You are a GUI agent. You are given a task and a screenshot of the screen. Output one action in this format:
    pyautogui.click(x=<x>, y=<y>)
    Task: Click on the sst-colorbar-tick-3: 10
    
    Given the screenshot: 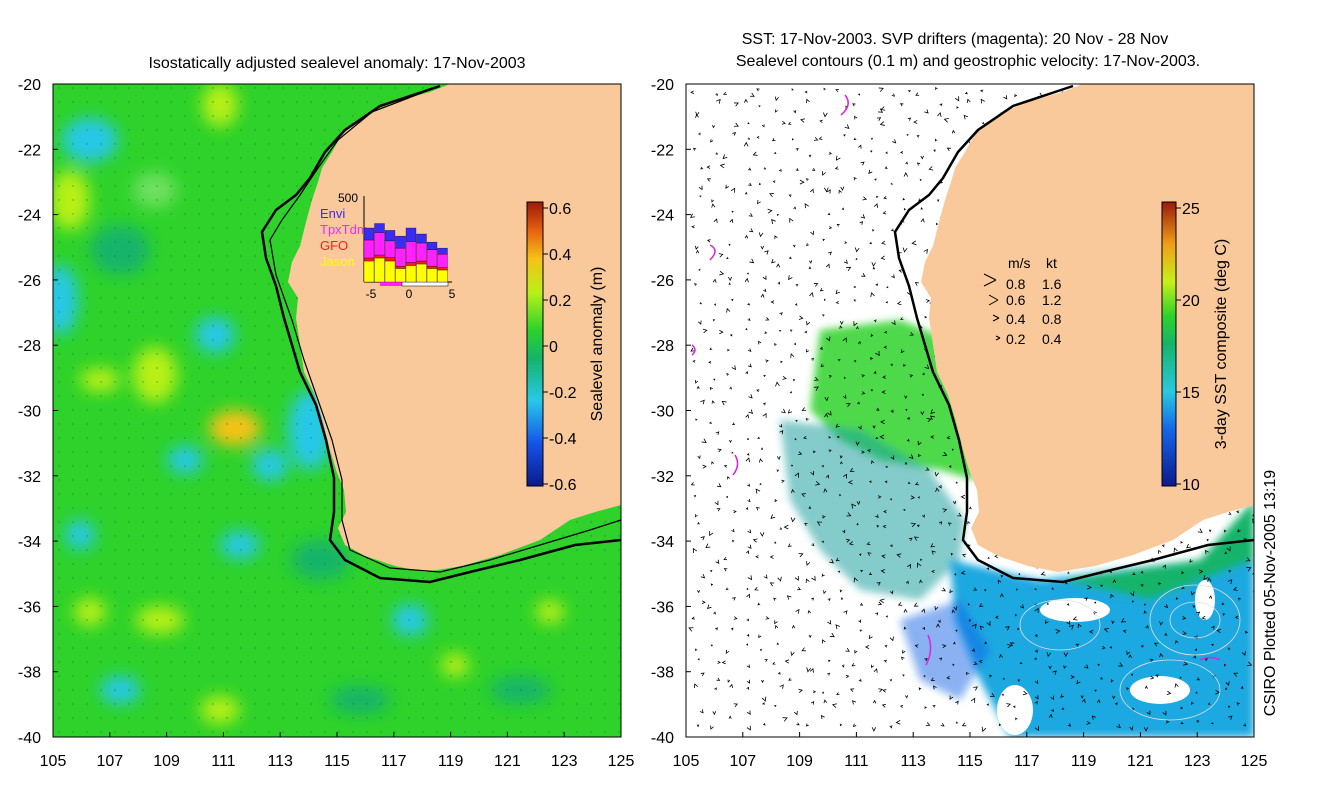 What is the action you would take?
    pyautogui.click(x=1191, y=485)
    